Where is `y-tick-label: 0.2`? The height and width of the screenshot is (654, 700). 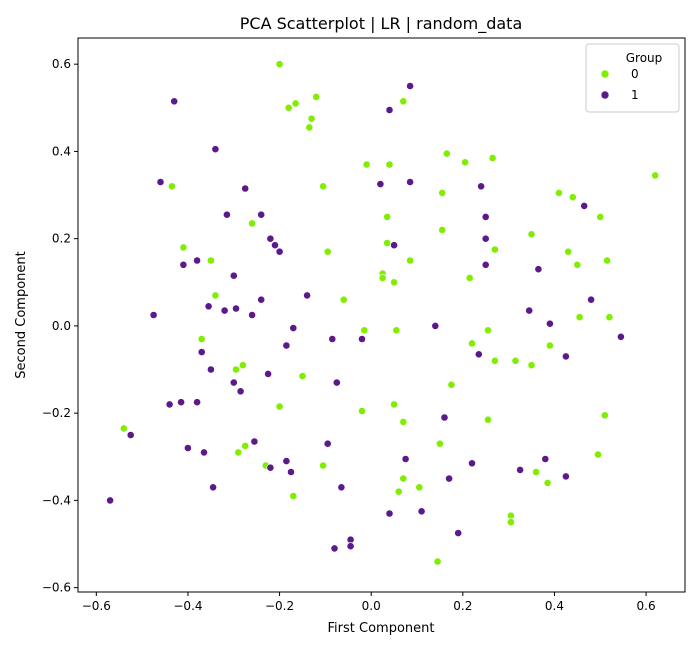 y-tick-label: 0.2 is located at coordinates (61, 239).